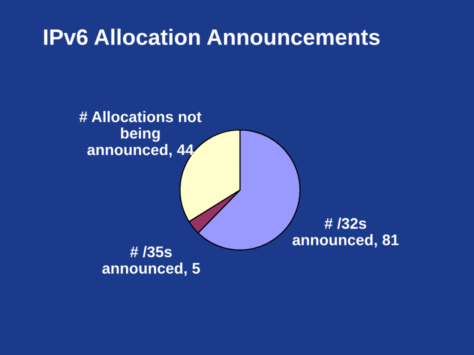  Describe the element at coordinates (345, 233) in the screenshot. I see `slice-label: # /32s announced, 81` at that location.